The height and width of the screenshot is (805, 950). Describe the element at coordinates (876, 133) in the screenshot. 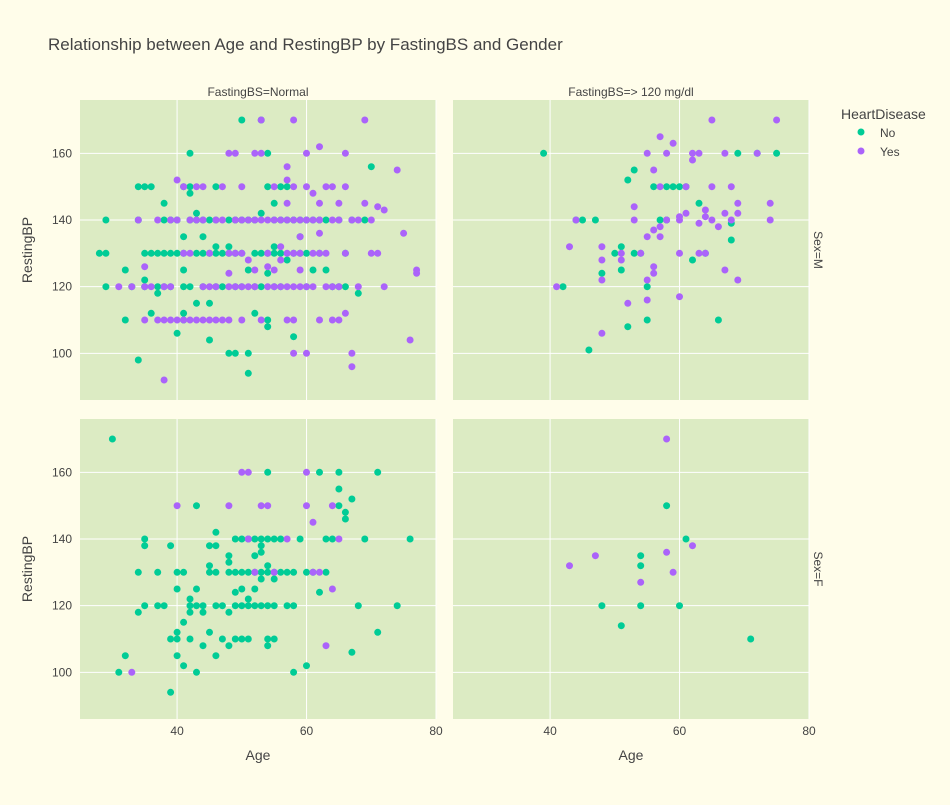

I see `legend-item-no: No` at that location.